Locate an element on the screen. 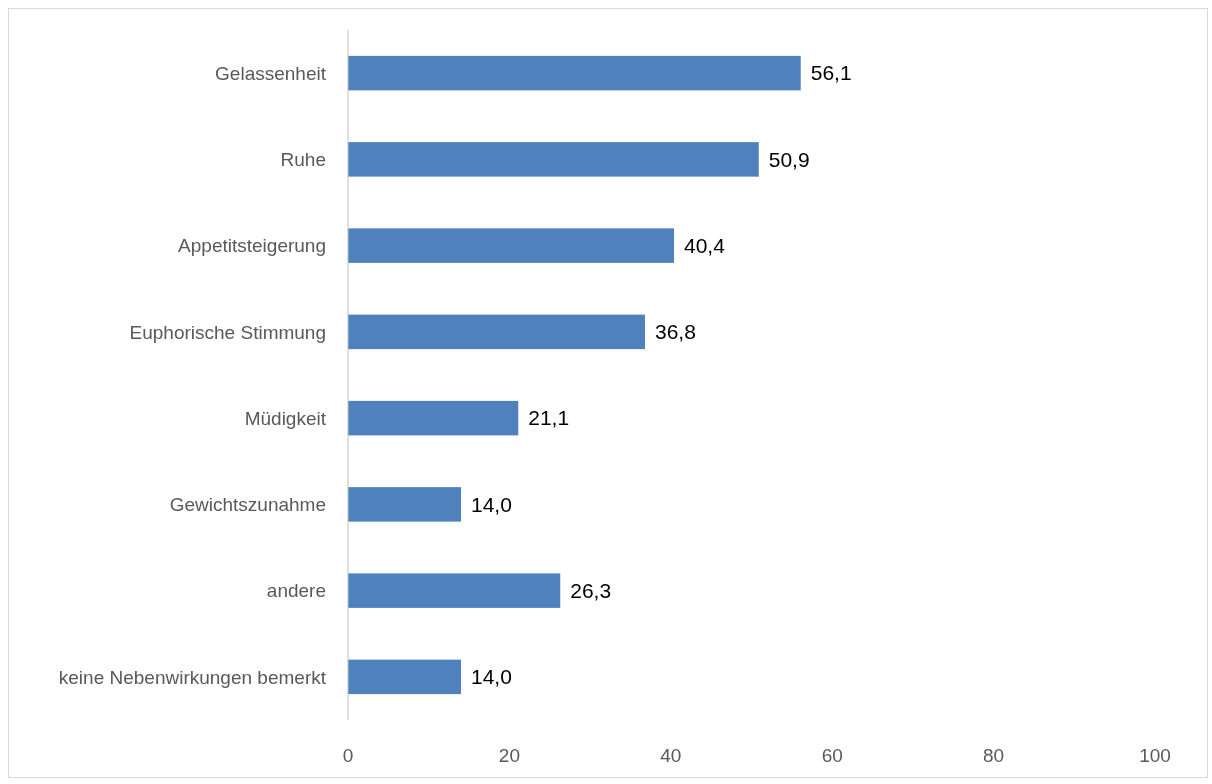 The height and width of the screenshot is (784, 1212). x-tick-label: 20 is located at coordinates (509, 755).